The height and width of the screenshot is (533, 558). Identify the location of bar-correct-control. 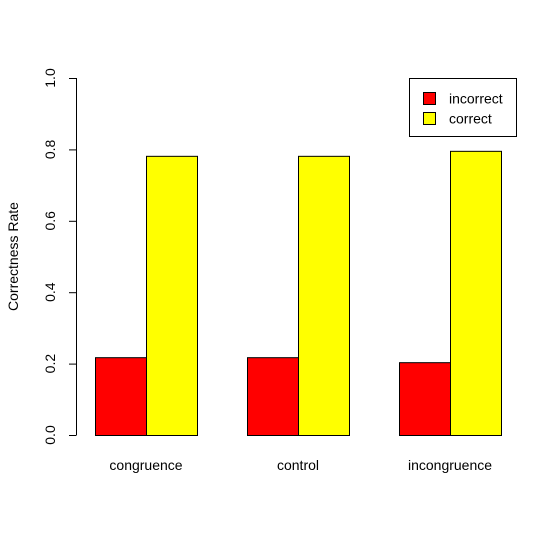
(324, 296).